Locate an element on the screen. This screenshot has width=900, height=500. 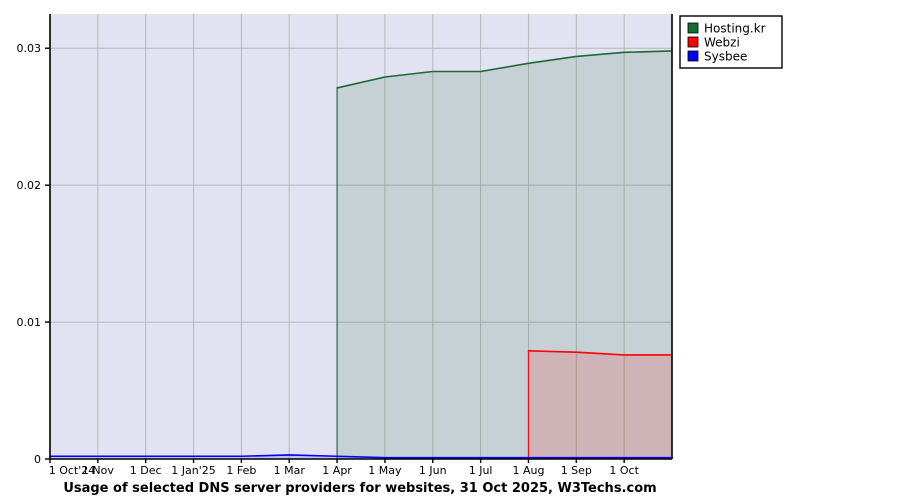
y-tick-label: 0.02 is located at coordinates (29, 185).